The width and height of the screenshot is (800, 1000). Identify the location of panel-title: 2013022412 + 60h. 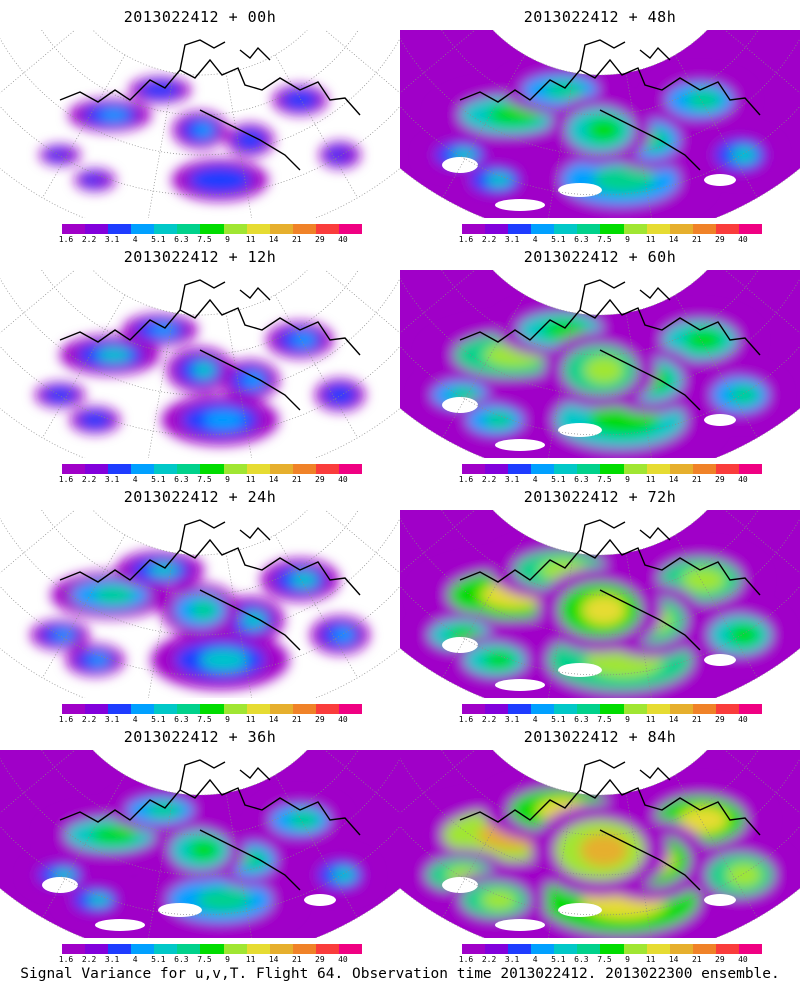
(600, 257).